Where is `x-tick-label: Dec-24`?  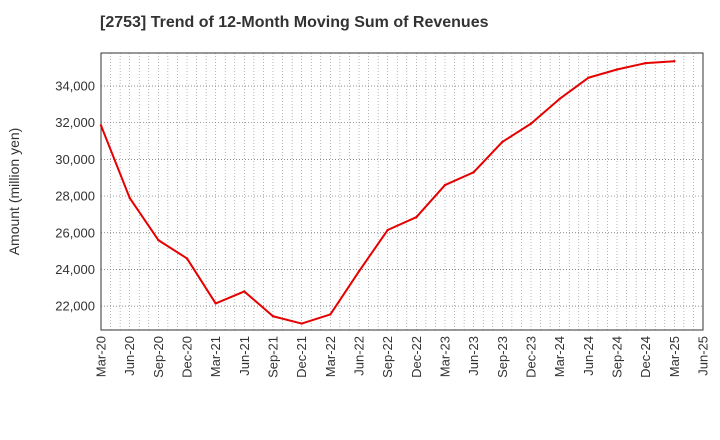 x-tick-label: Dec-24 is located at coordinates (645, 357).